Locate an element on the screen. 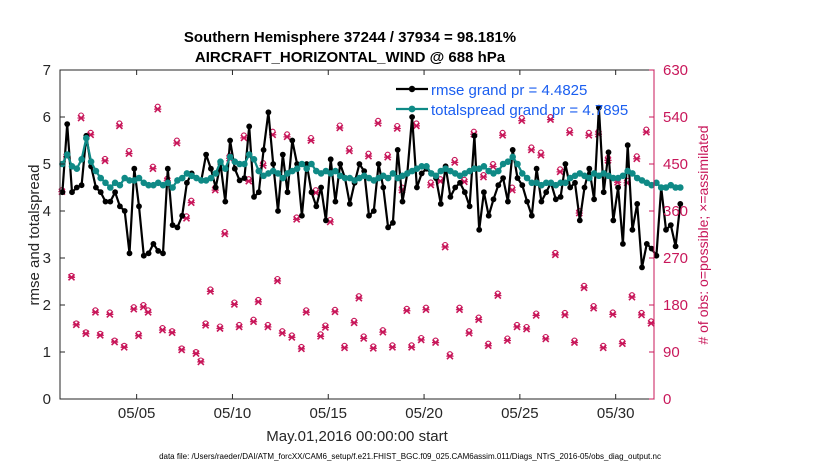 This screenshot has height=470, width=830. x-tick-label: 05/05 is located at coordinates (137, 413).